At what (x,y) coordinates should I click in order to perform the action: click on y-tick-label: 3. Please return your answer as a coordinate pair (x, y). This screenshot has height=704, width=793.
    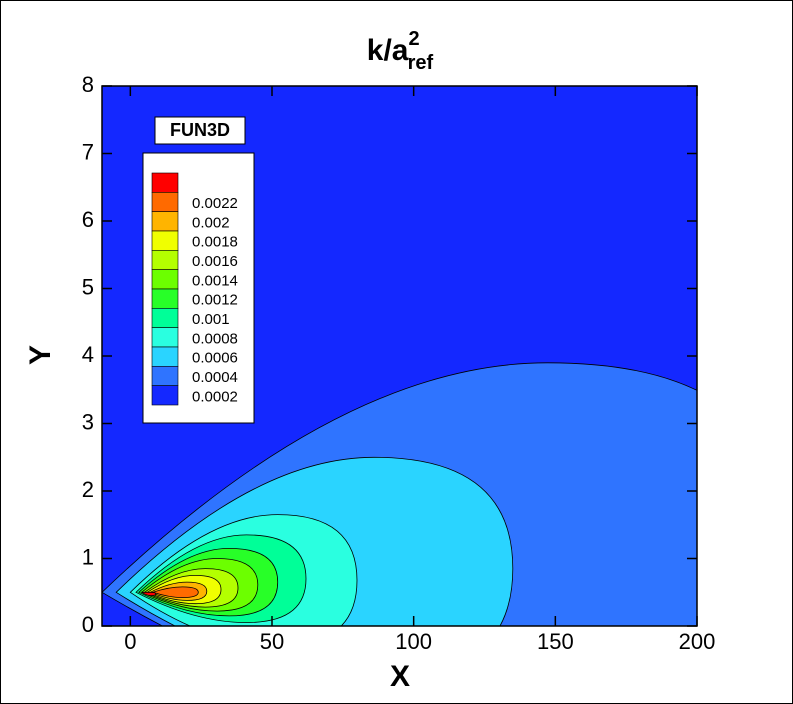
    Looking at the image, I should click on (88, 421).